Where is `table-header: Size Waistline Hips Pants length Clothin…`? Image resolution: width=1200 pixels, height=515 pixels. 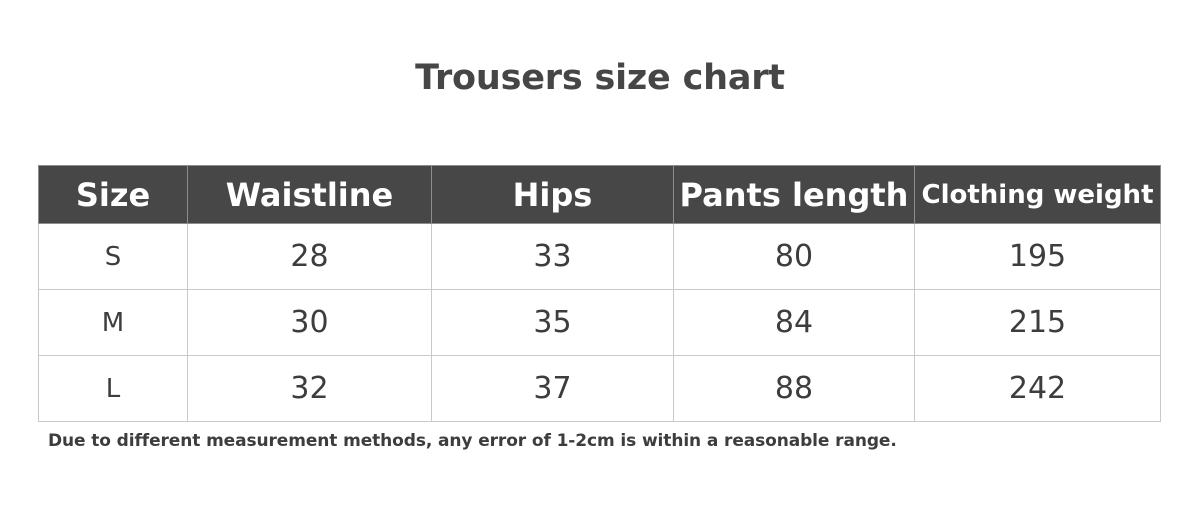
table-header: Size Waistline Hips Pants length Clothin… is located at coordinates (599, 194).